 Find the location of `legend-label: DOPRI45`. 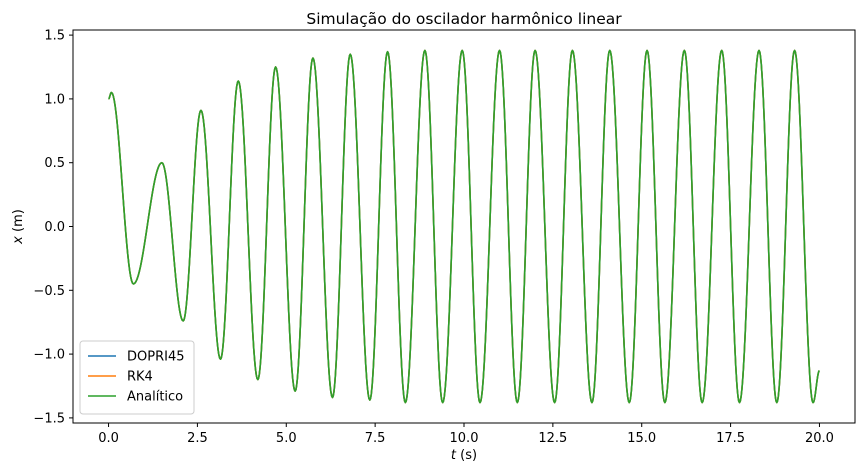

legend-label: DOPRI45 is located at coordinates (156, 357).